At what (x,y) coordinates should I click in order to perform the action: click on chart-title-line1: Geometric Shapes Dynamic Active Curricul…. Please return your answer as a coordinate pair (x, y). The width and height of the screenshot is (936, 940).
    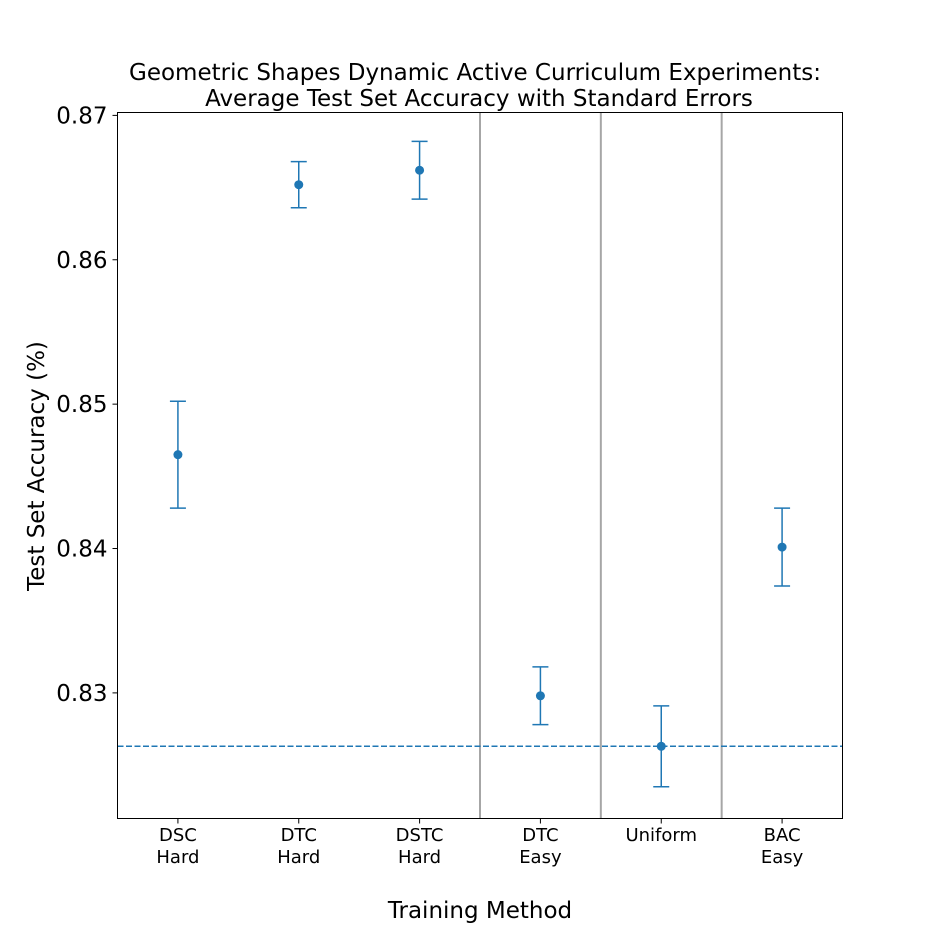
    Looking at the image, I should click on (475, 73).